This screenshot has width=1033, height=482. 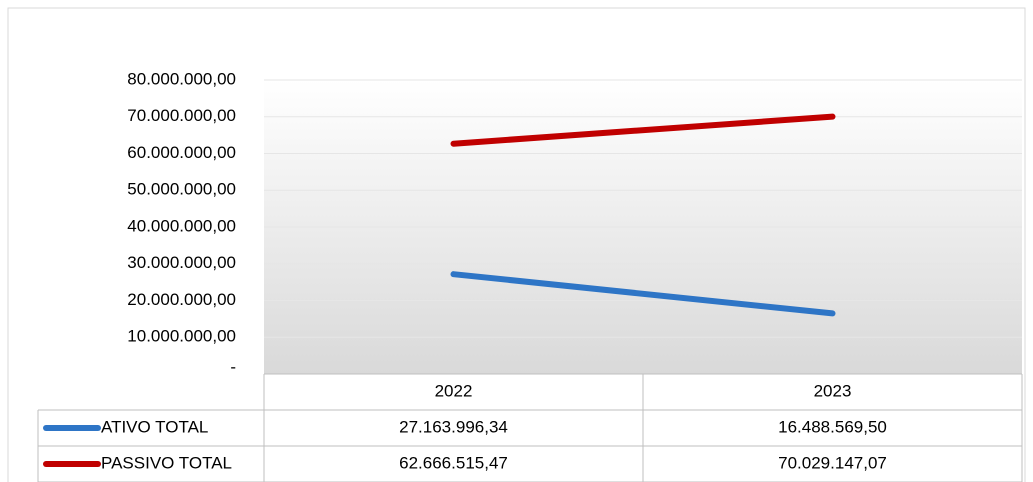 What do you see at coordinates (181, 115) in the screenshot?
I see `y-tick-label: 70.000.000,00` at bounding box center [181, 115].